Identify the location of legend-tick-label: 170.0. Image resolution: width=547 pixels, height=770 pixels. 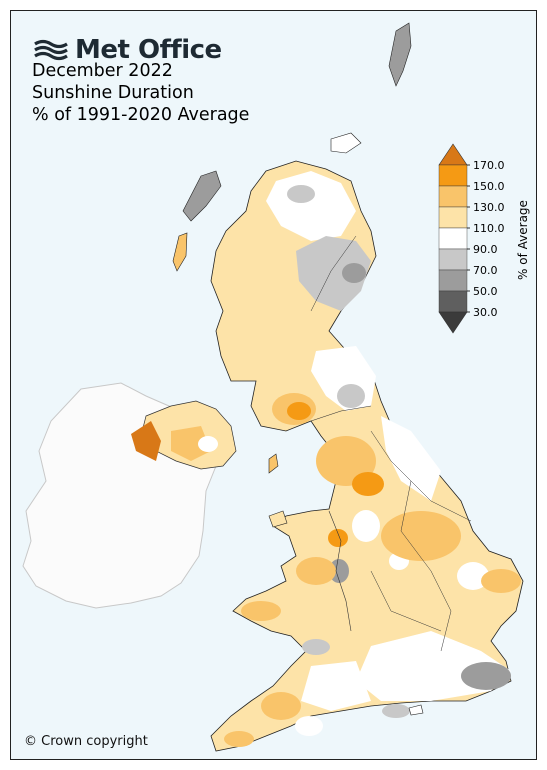
(489, 165).